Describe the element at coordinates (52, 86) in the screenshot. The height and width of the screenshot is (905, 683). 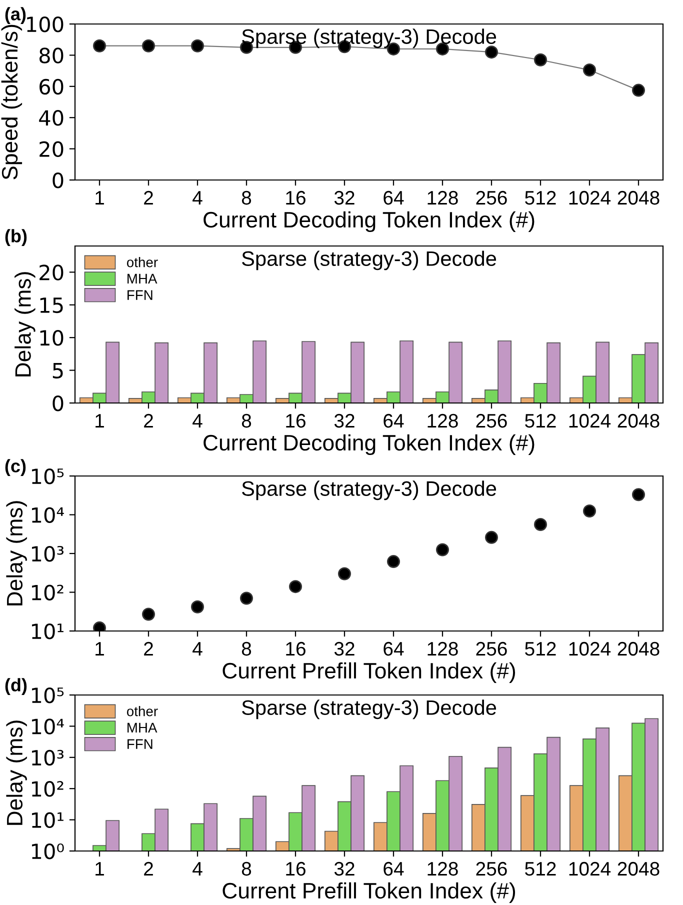
I see `y-tick-label: 60` at that location.